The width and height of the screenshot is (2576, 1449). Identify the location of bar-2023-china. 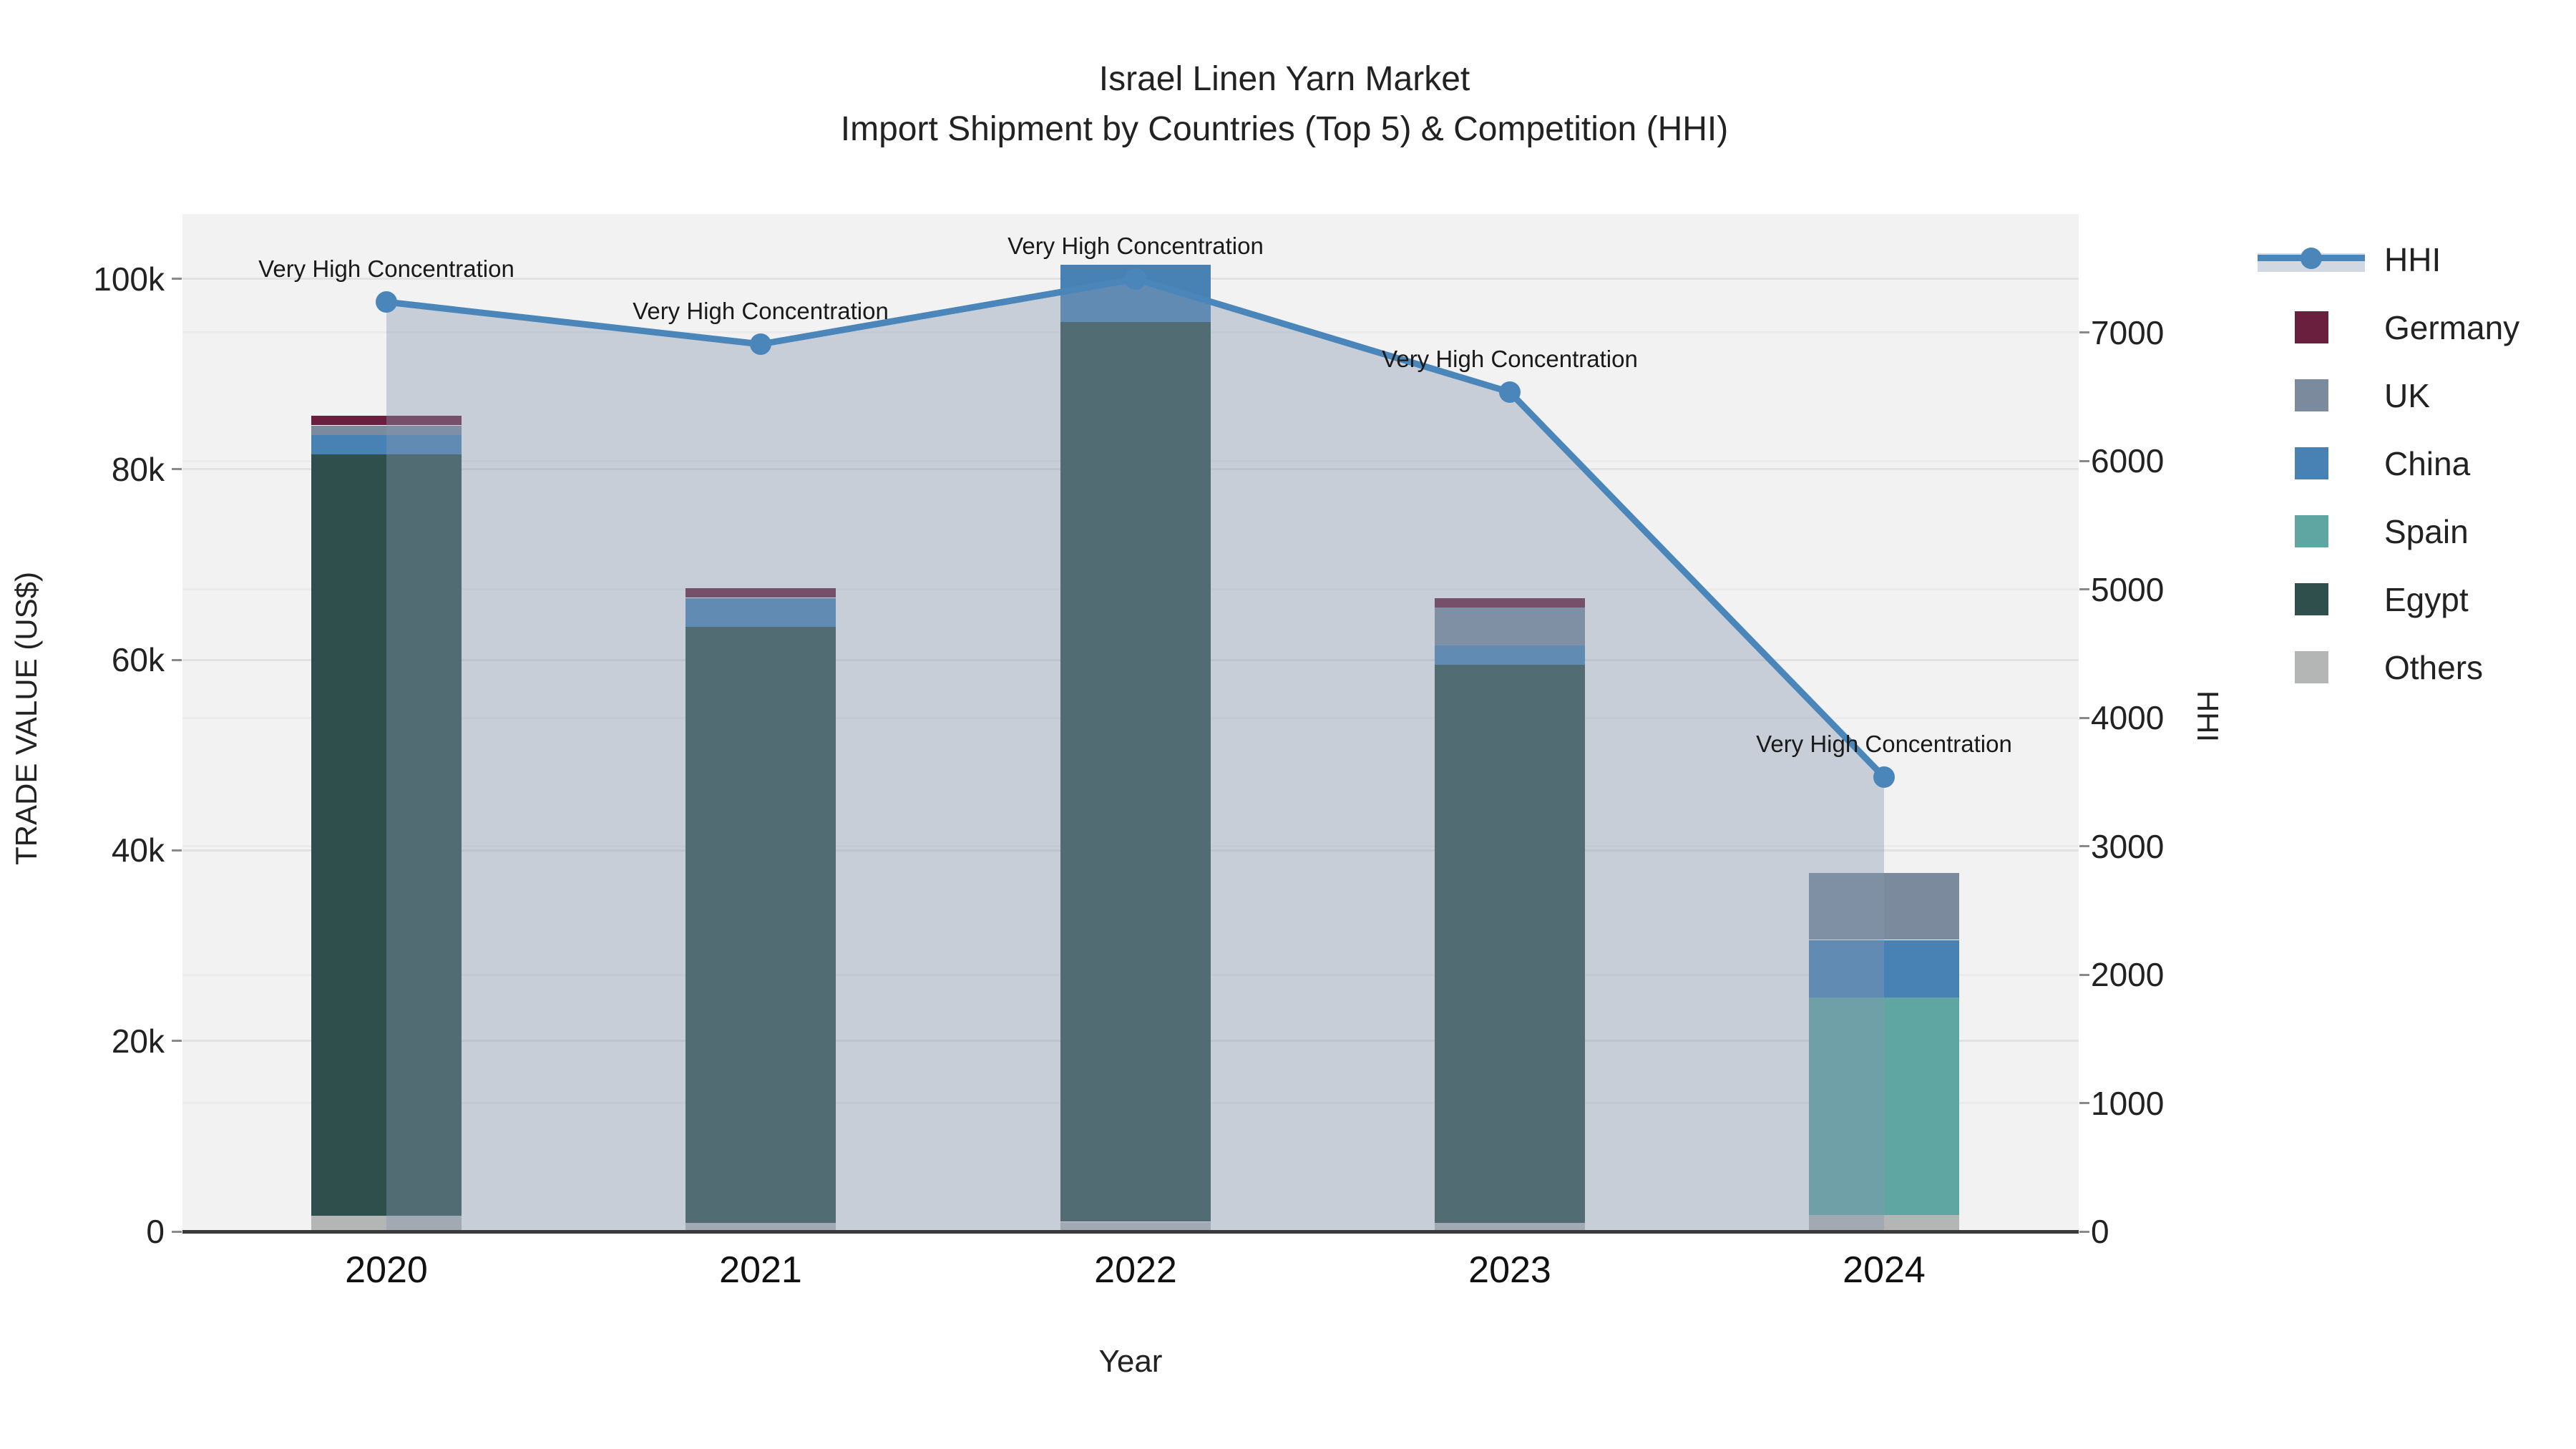
(1510, 655).